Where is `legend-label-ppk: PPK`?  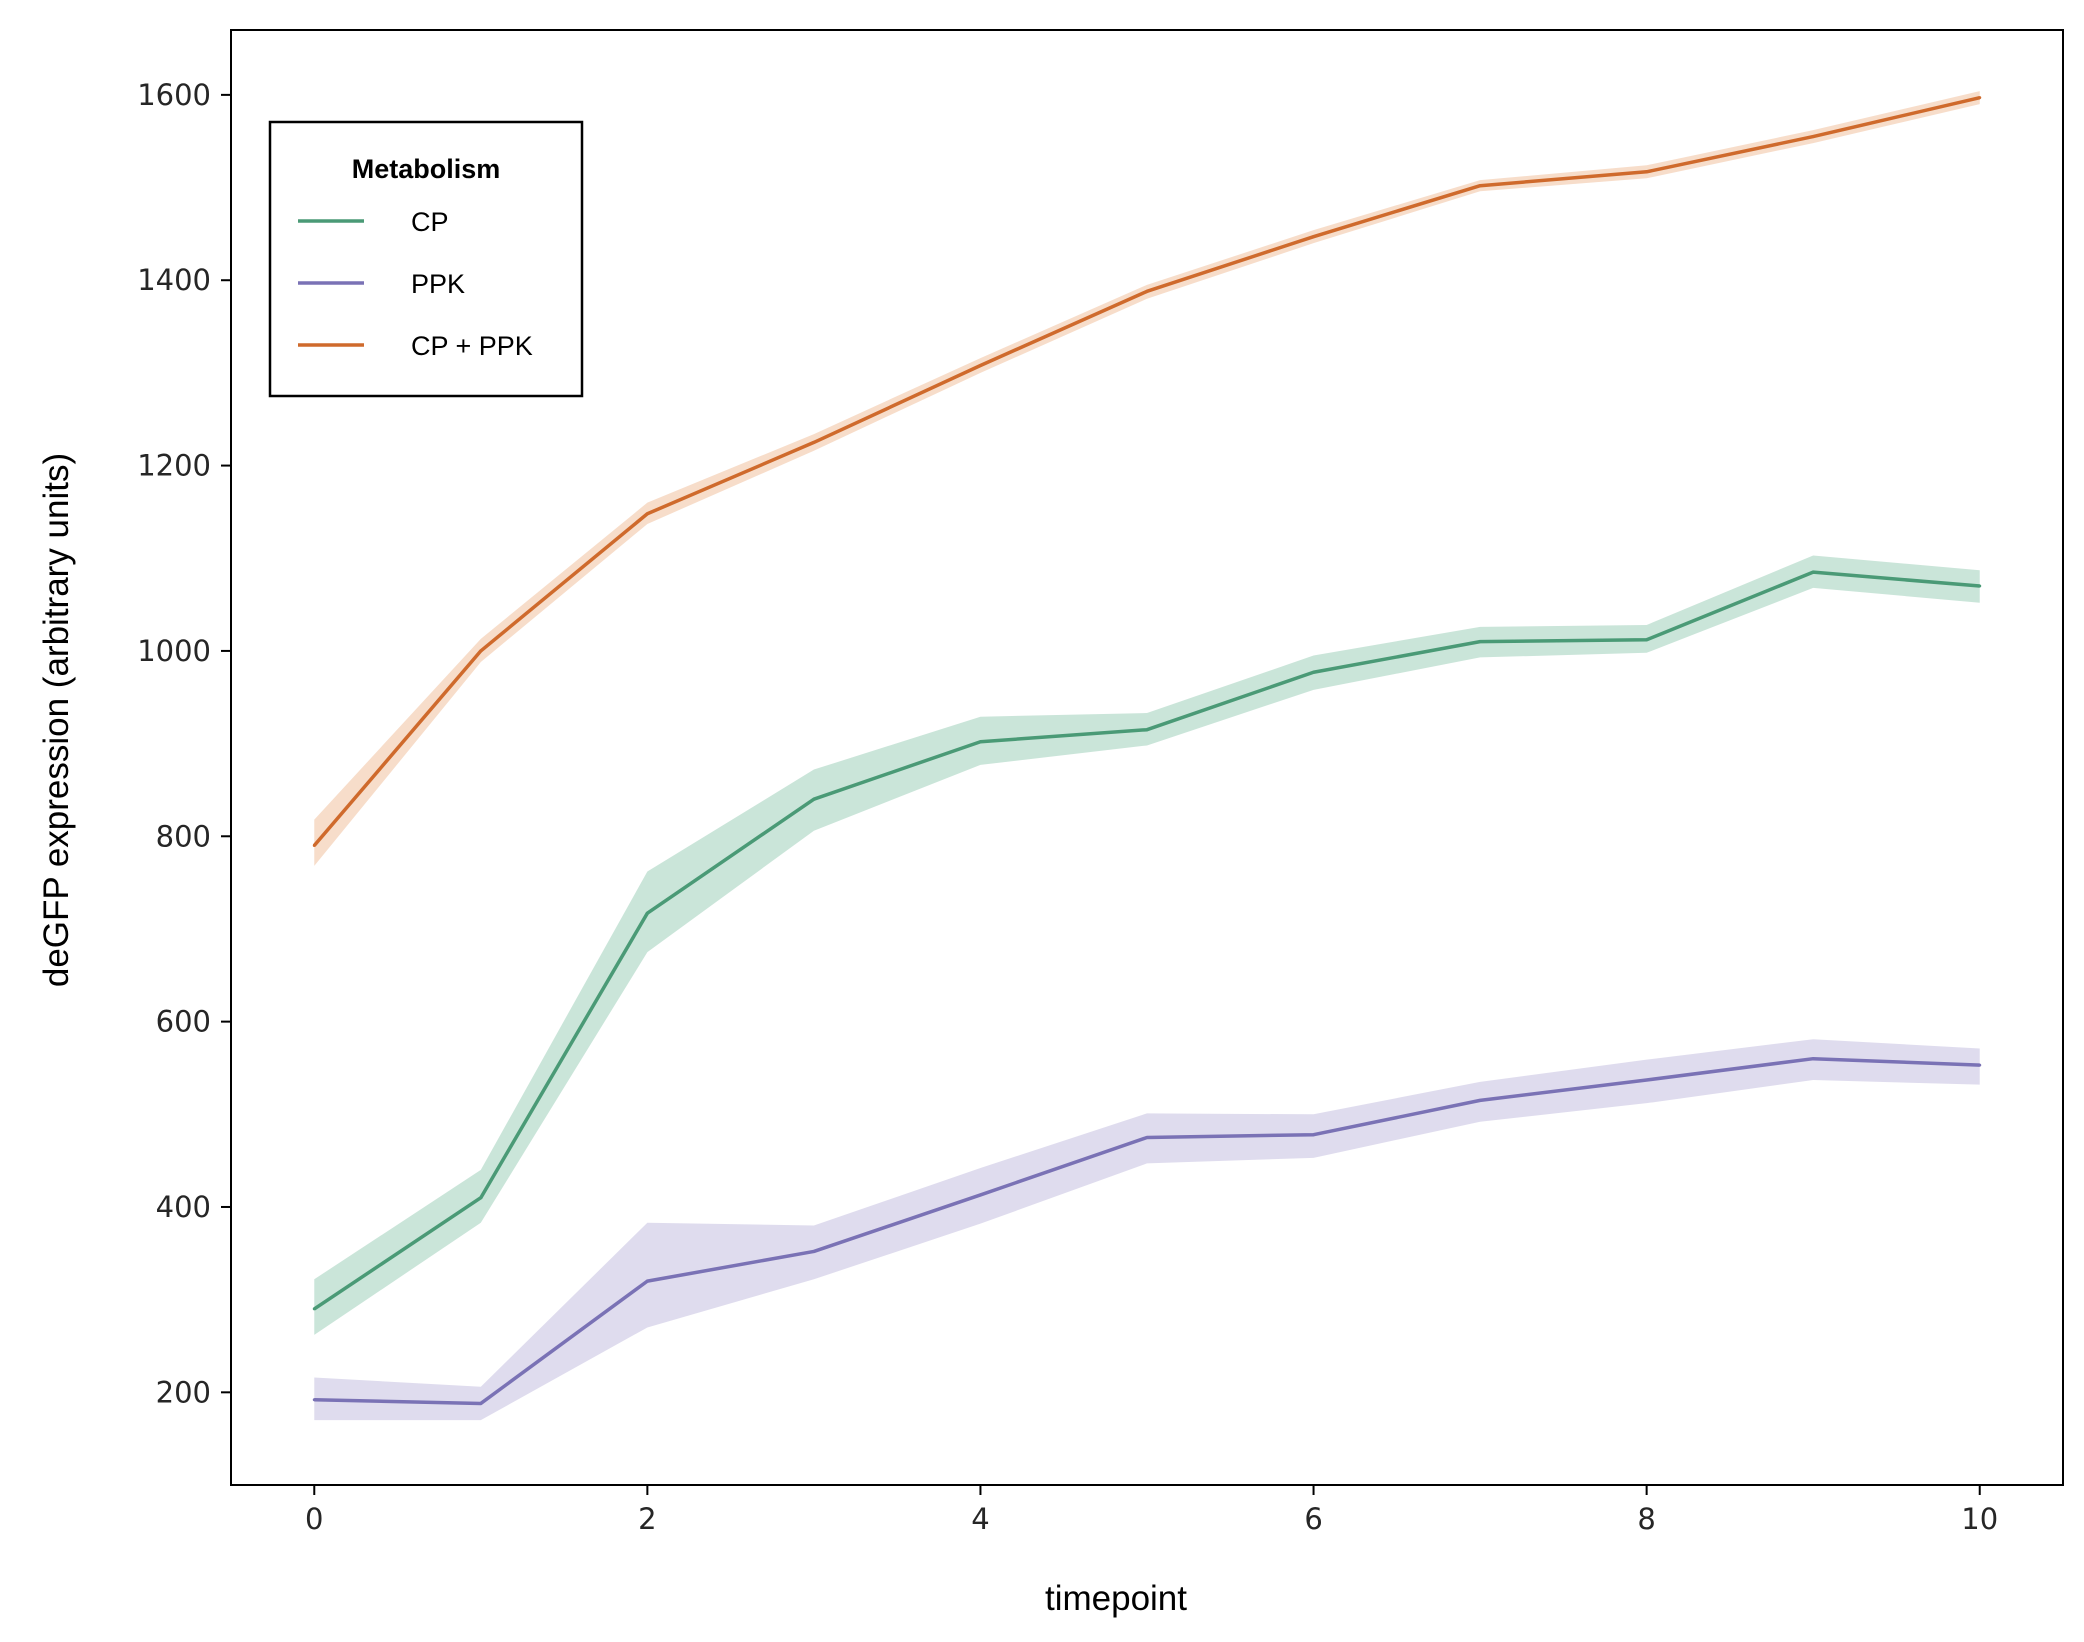
legend-label-ppk: PPK is located at coordinates (438, 284).